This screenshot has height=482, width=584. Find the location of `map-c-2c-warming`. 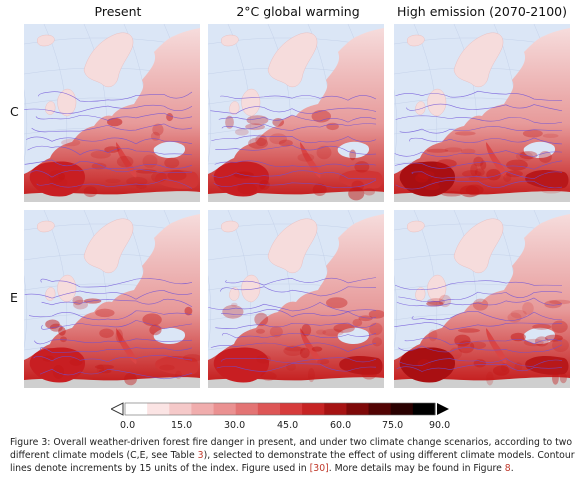

map-c-2c-warming is located at coordinates (296, 113).